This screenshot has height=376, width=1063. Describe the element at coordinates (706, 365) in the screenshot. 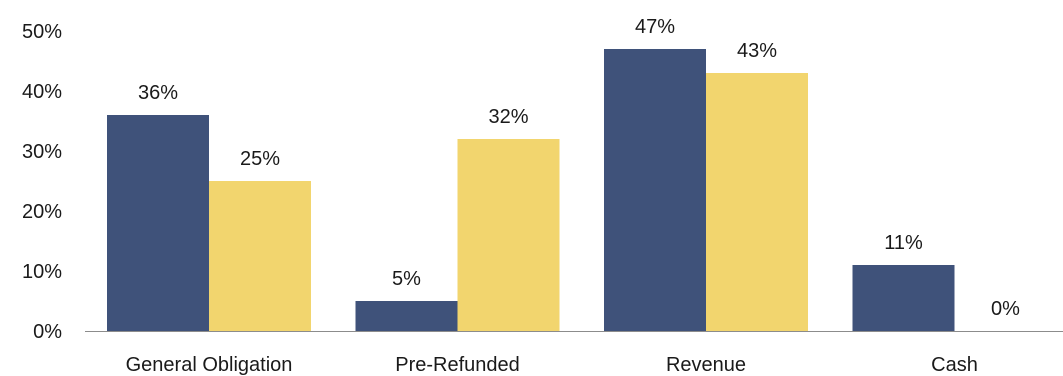

I see `x-category-label: Revenue` at that location.